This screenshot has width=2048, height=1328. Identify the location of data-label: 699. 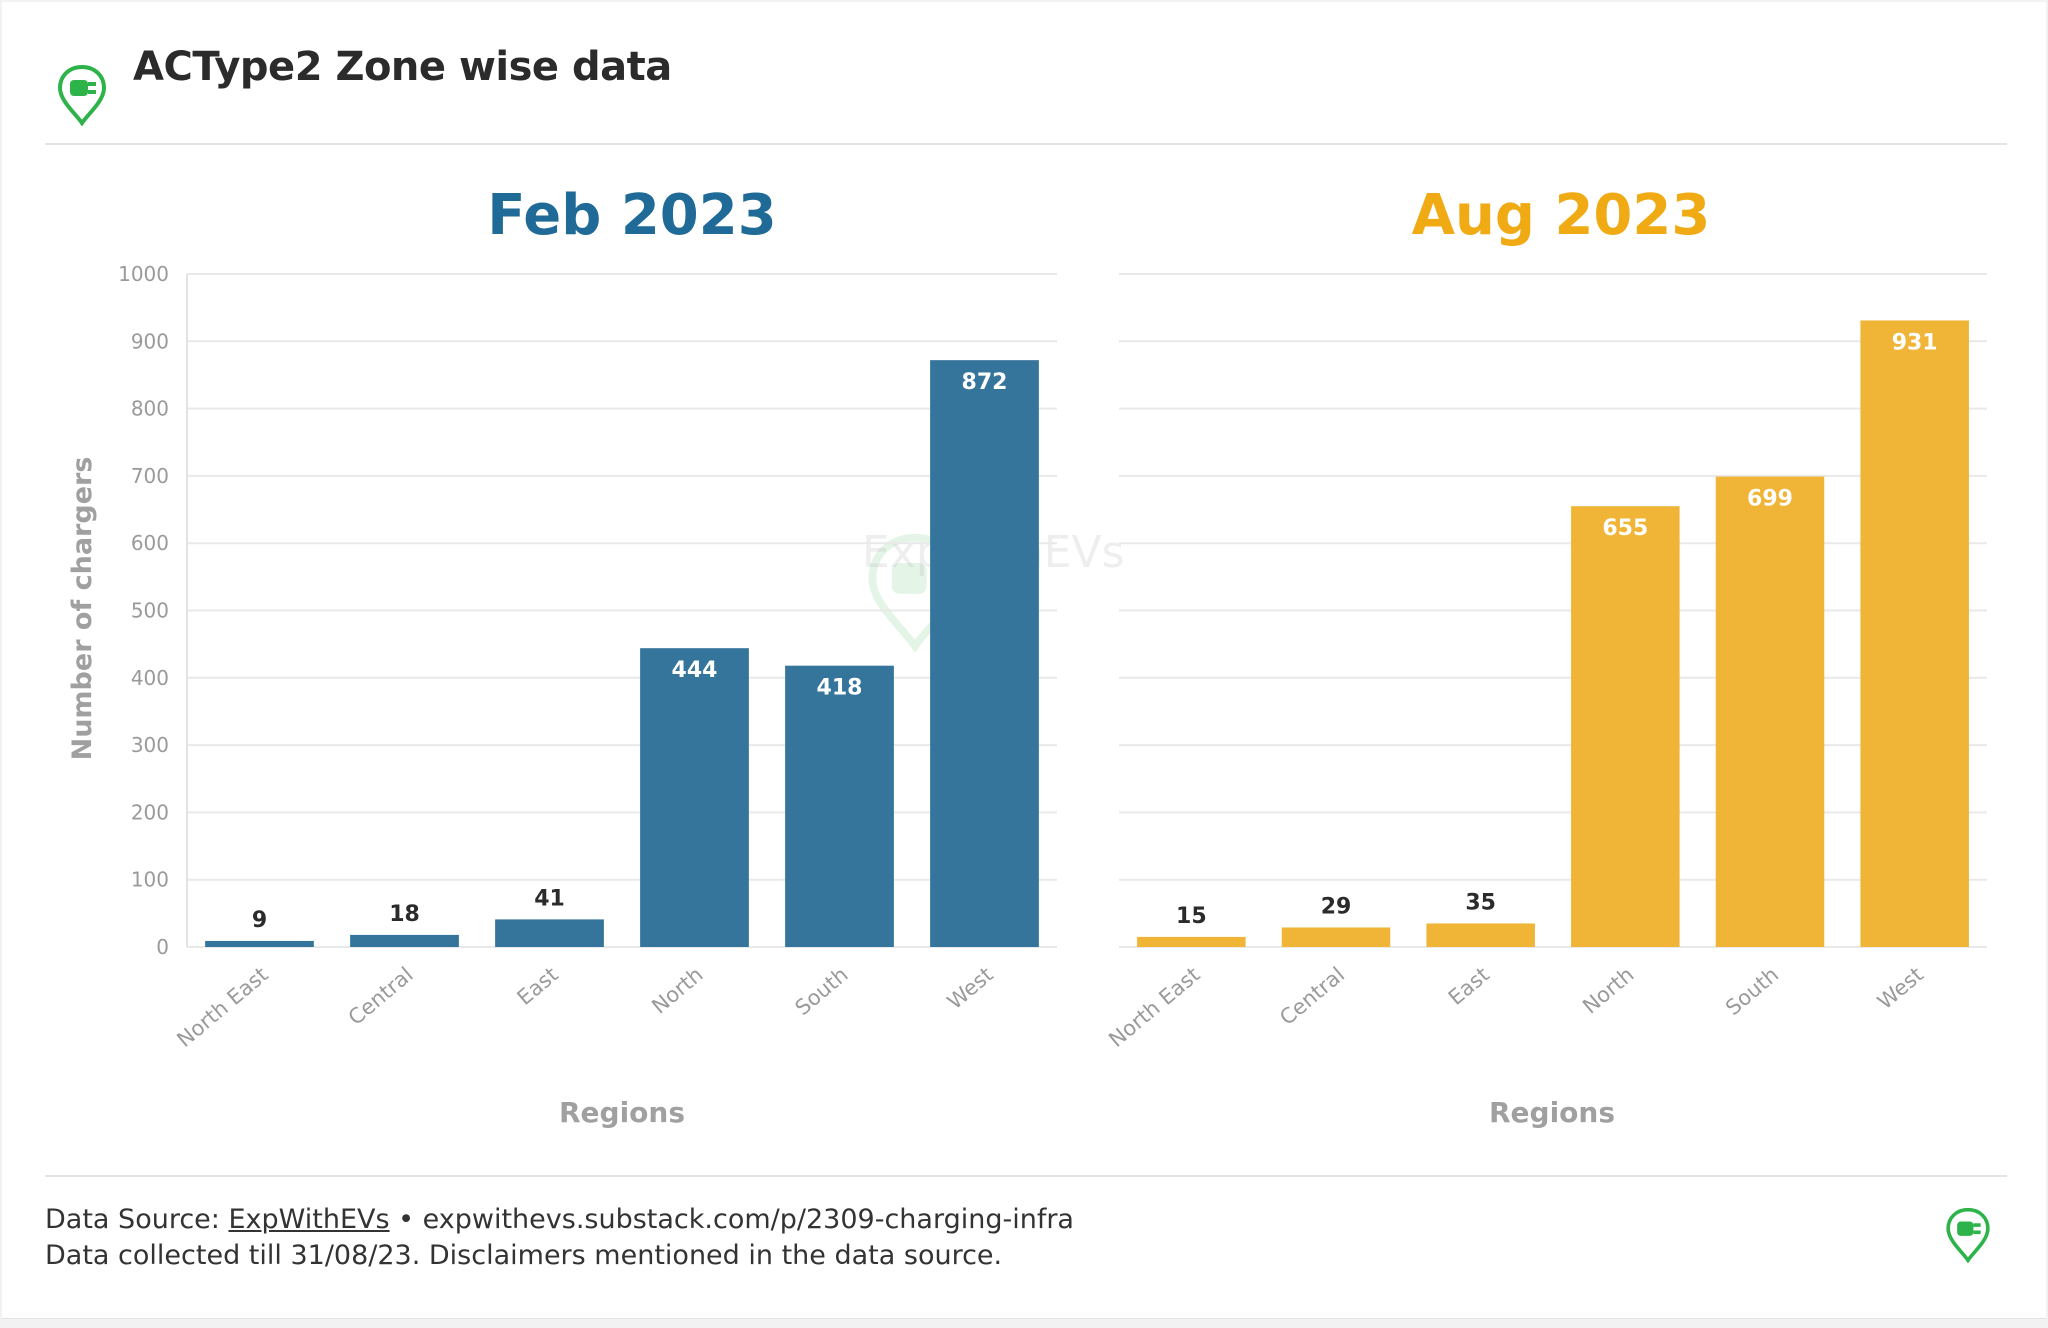
(1770, 499).